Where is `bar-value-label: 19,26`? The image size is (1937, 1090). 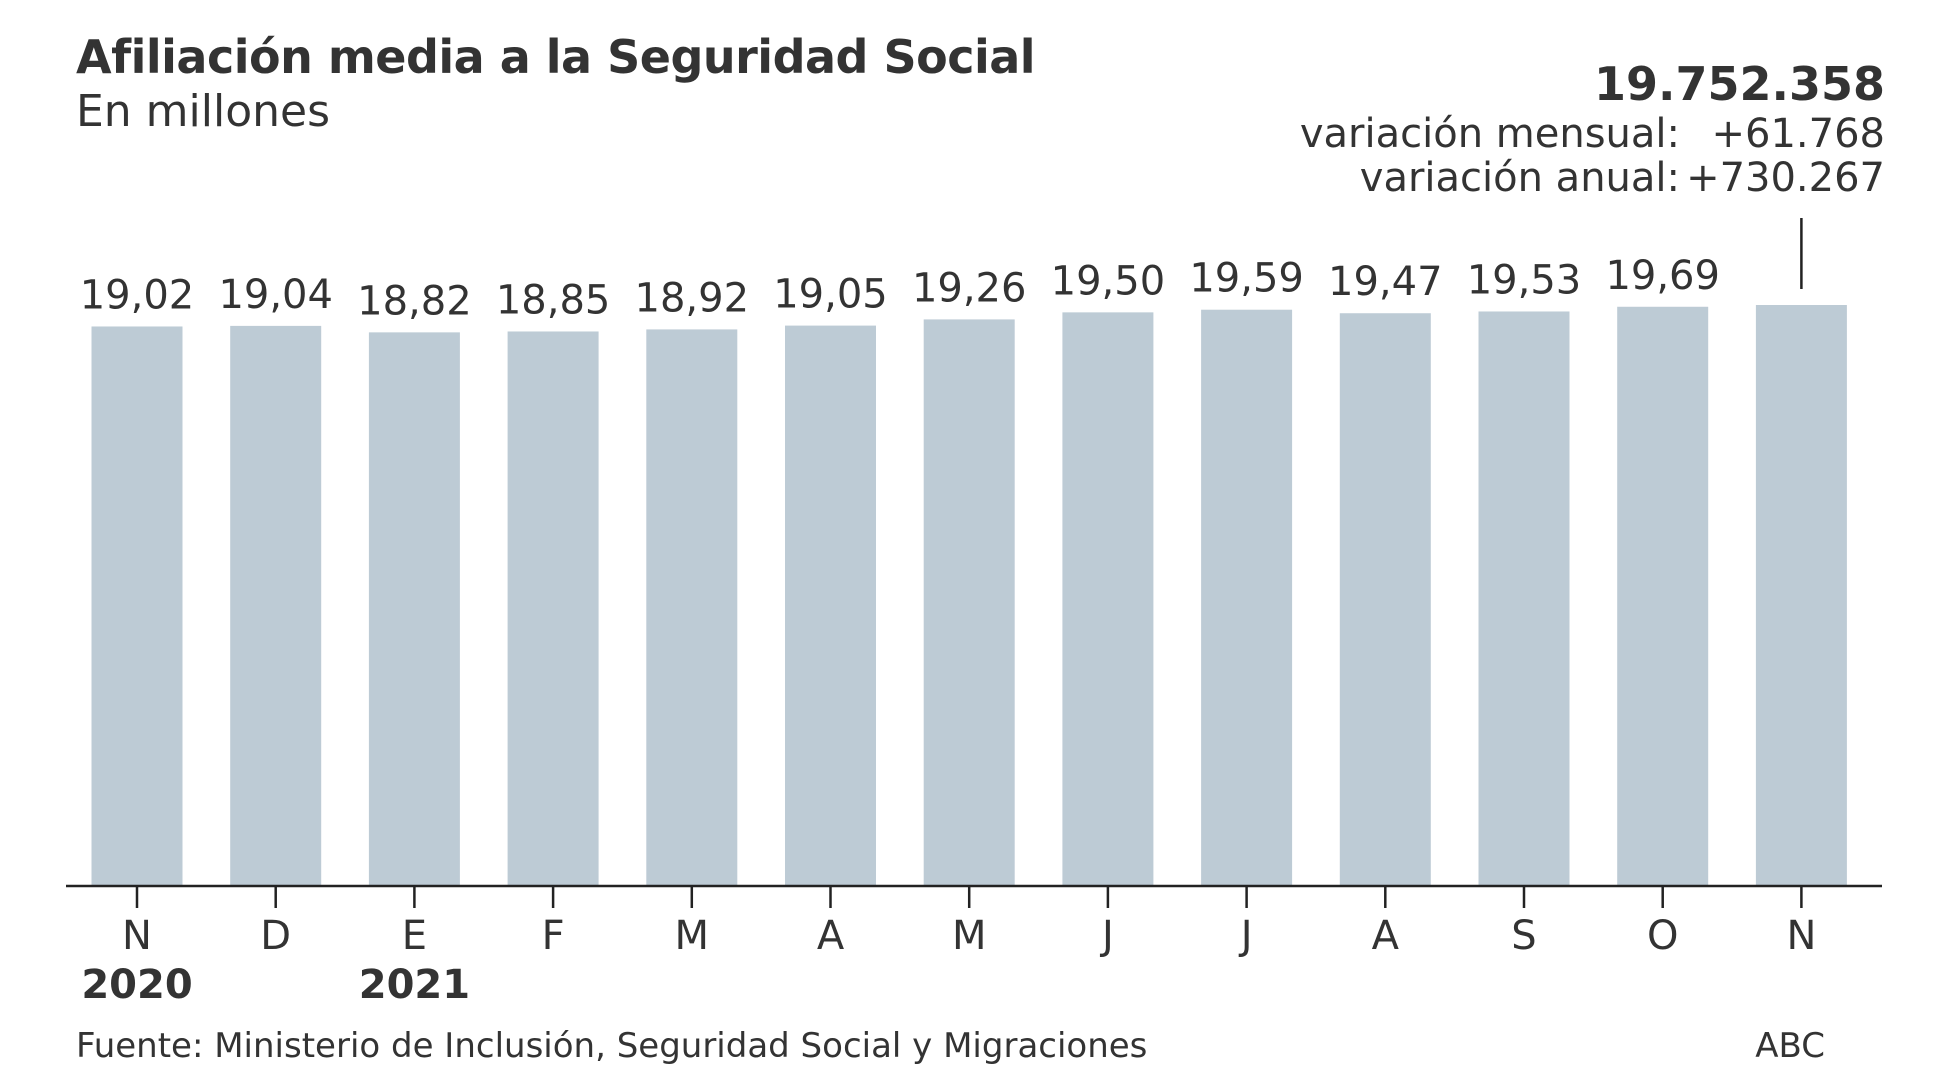 bar-value-label: 19,26 is located at coordinates (969, 288).